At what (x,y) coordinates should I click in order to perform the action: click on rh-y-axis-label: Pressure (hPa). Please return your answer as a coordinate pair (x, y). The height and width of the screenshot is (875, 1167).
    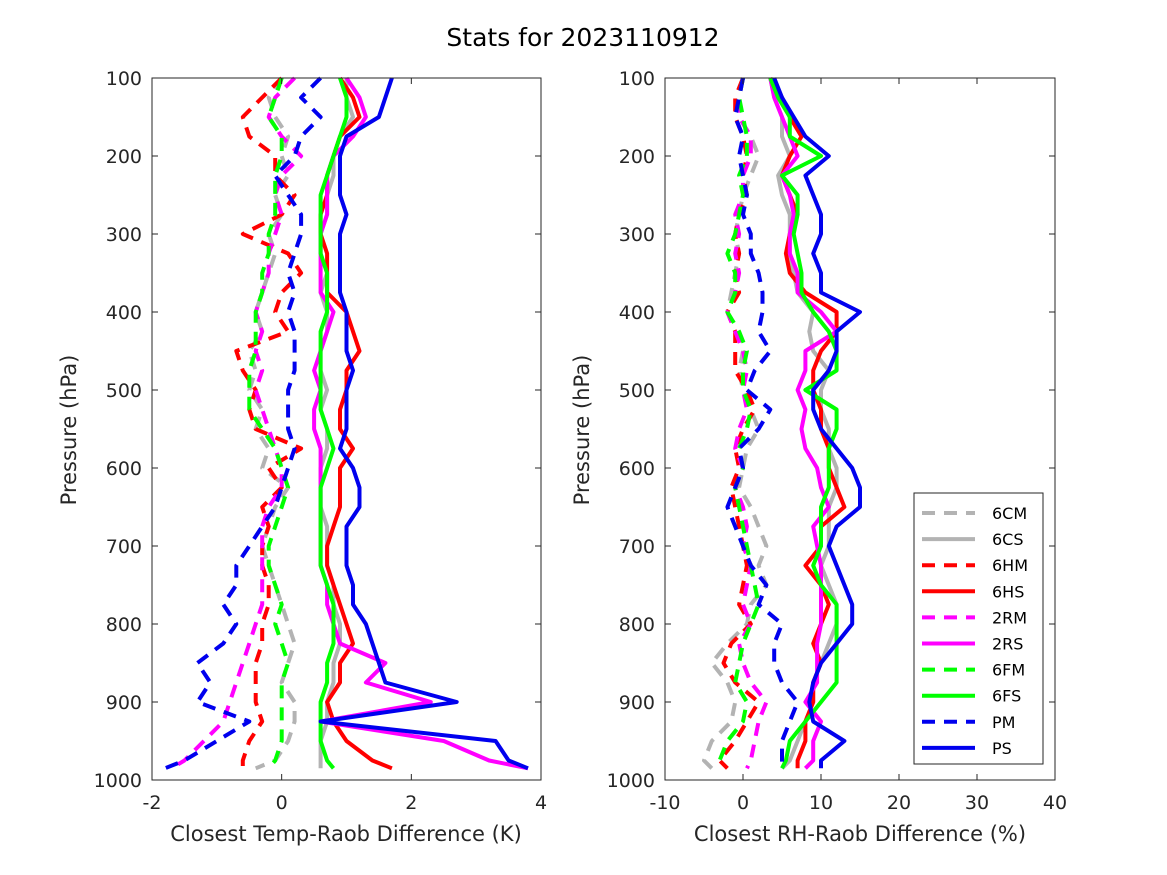
    Looking at the image, I should click on (582, 430).